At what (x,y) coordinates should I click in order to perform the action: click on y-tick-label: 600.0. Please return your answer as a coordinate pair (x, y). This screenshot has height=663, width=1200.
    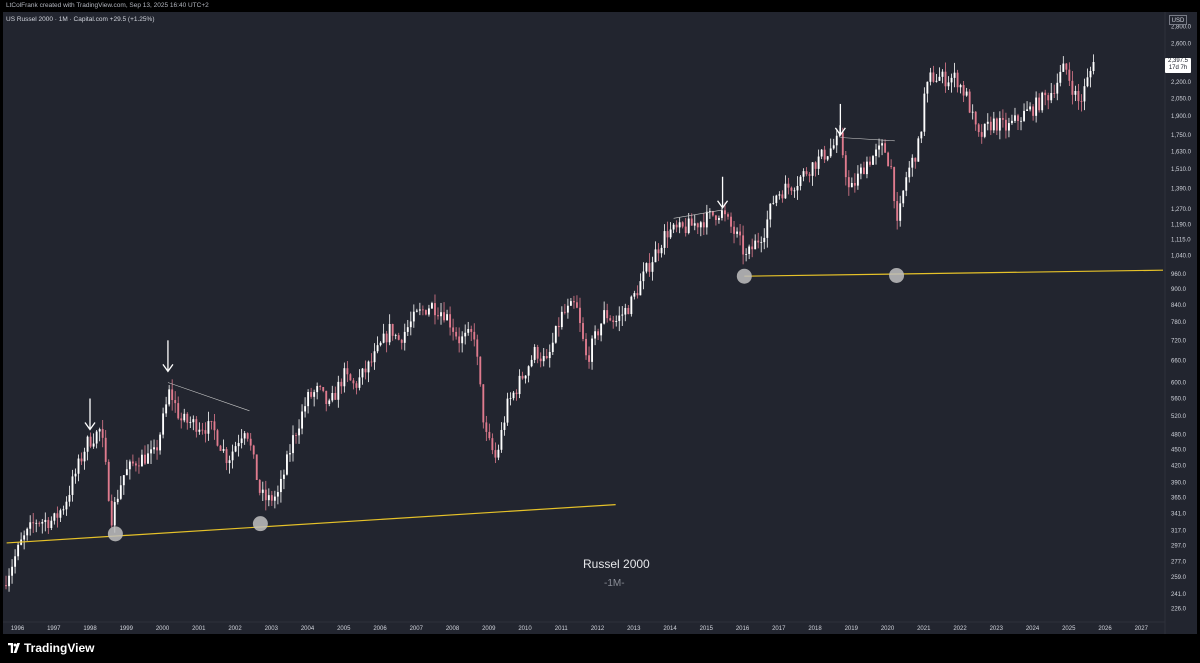
    Looking at the image, I should click on (1179, 384).